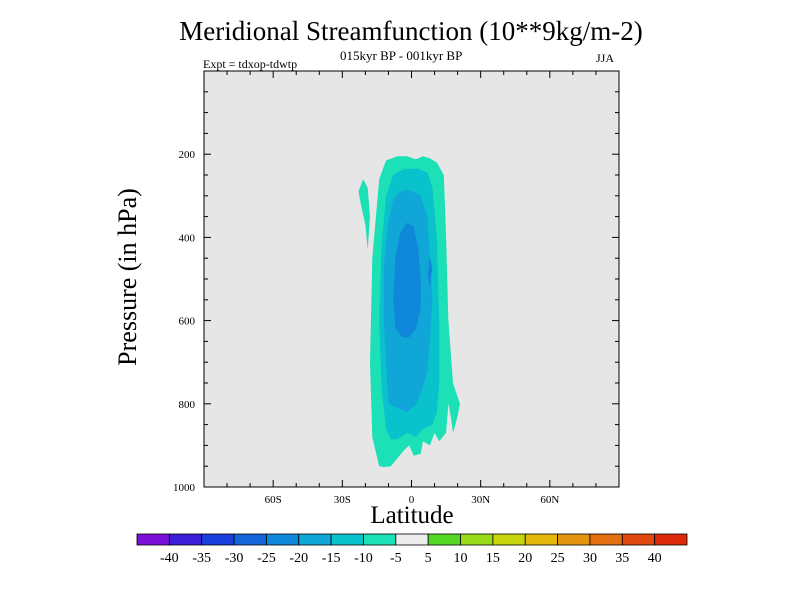  I want to click on contour-fills, so click(409, 312).